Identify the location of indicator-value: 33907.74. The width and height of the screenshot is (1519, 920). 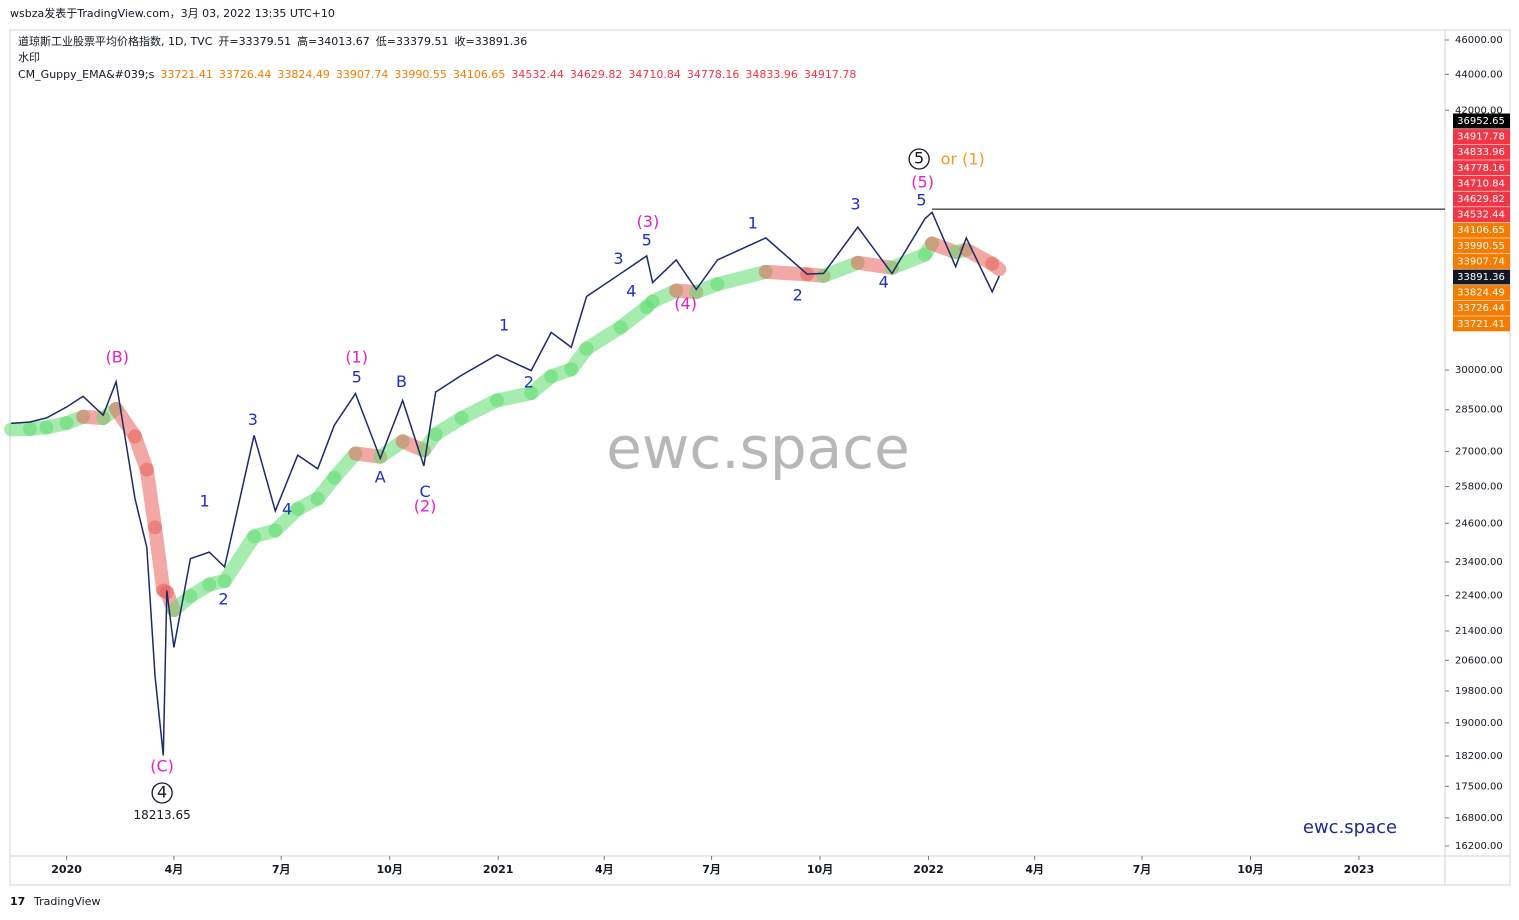
(362, 74).